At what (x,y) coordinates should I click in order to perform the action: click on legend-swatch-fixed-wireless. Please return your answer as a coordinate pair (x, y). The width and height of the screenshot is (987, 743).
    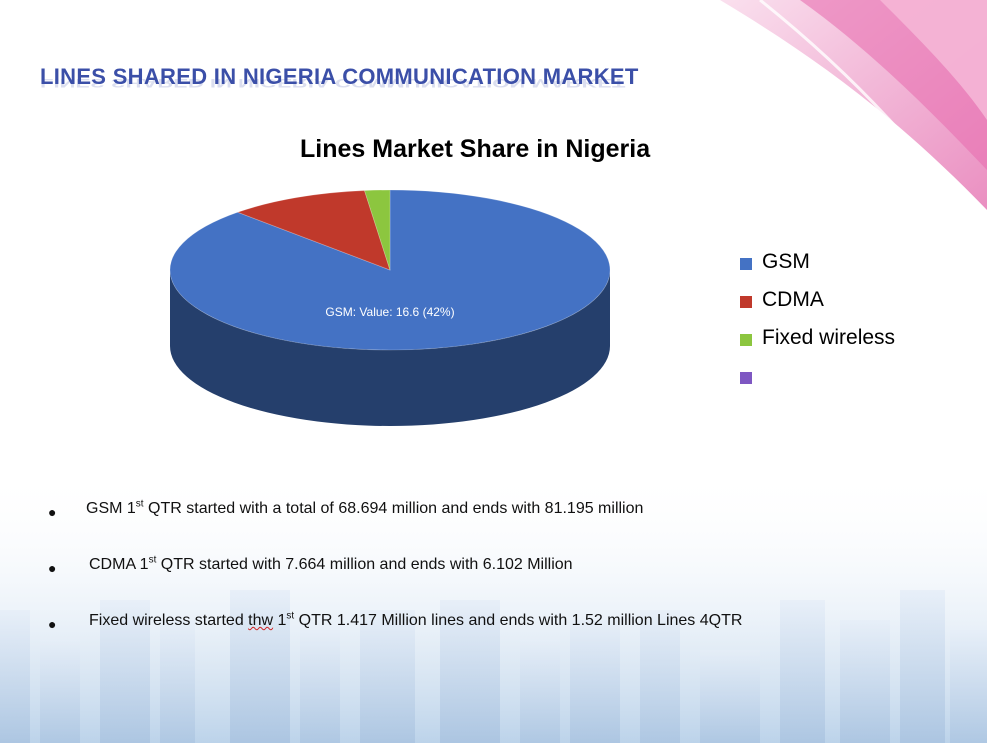
    Looking at the image, I should click on (746, 340).